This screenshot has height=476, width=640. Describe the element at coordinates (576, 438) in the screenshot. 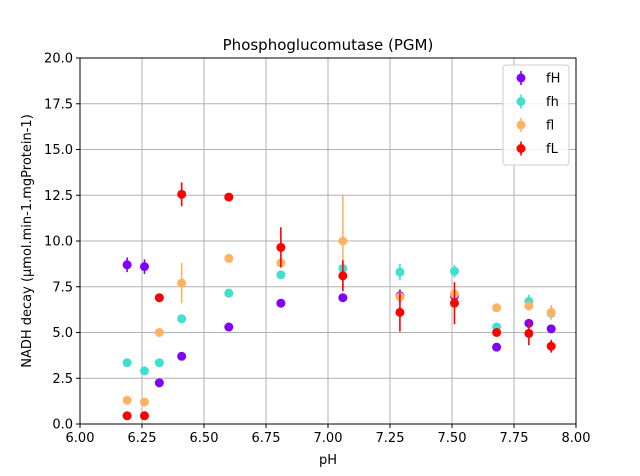

I see `x-tick-label: 8.00` at that location.